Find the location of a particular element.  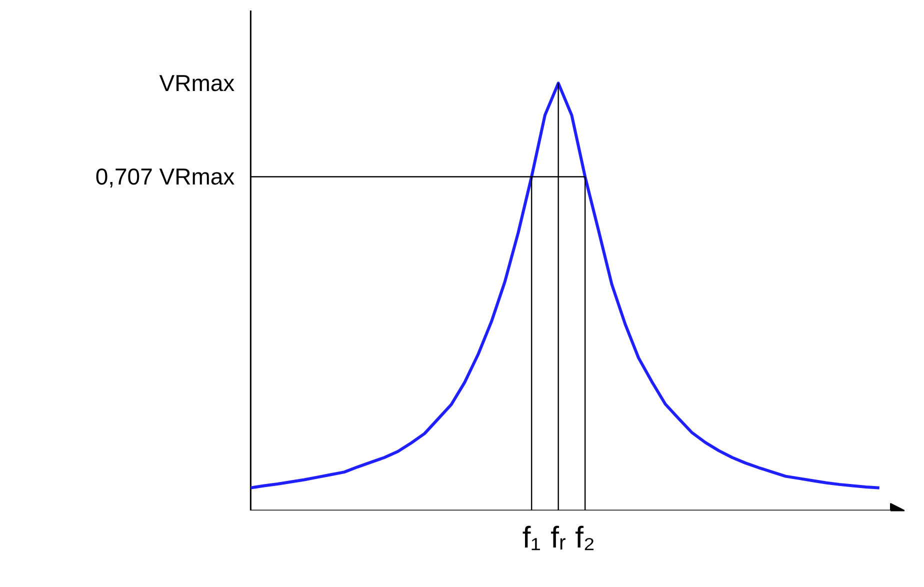

x-tick-label: f₂ is located at coordinates (585, 538).